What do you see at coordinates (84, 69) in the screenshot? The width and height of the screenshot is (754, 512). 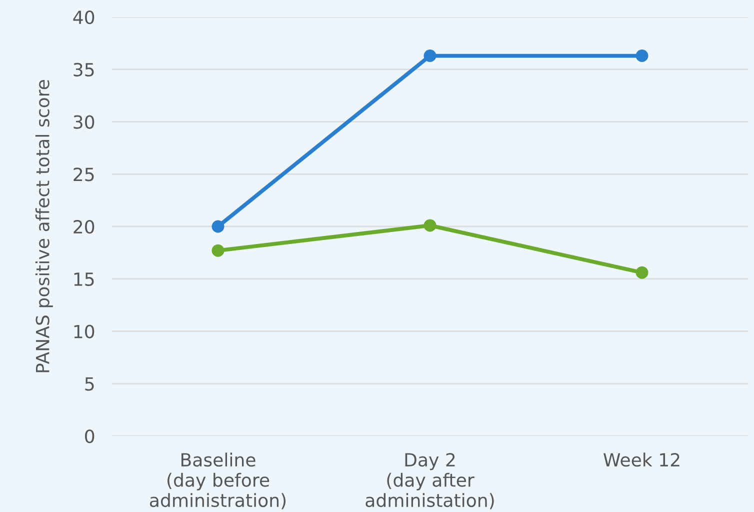 I see `y-tick-label: 35` at bounding box center [84, 69].